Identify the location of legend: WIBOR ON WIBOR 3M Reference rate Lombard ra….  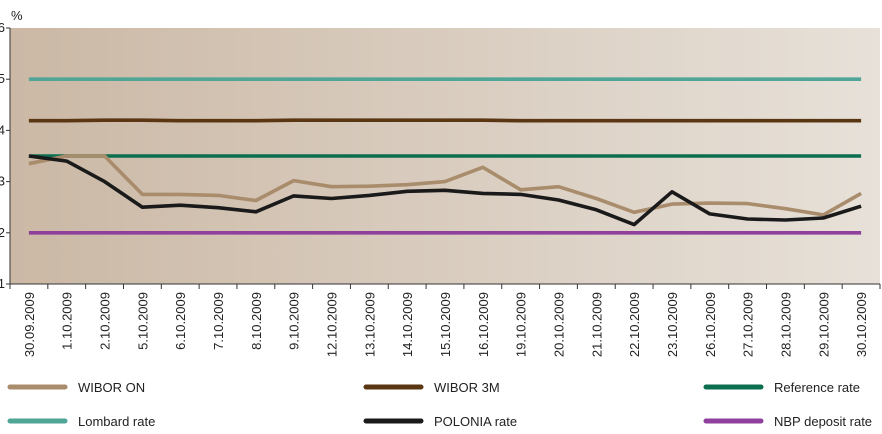
(439, 404).